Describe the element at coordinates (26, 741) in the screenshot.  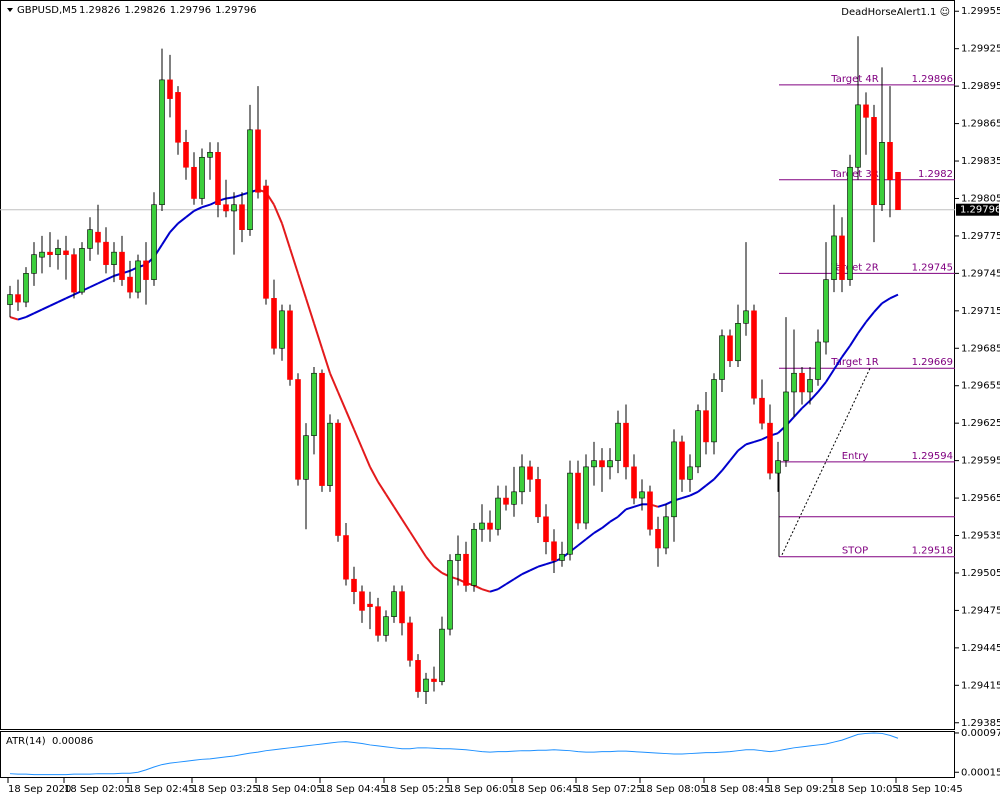
I see `atr-name: ATR(14)` at that location.